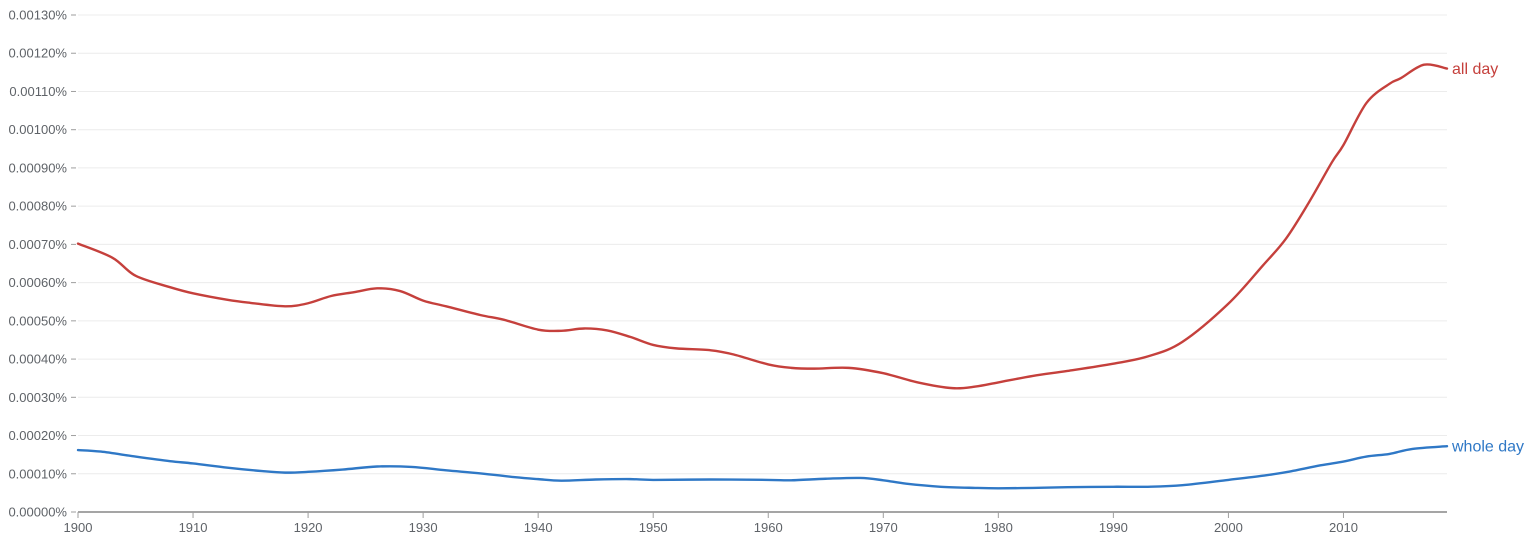  Describe the element at coordinates (37, 129) in the screenshot. I see `y-tick-label: 0.00100%` at that location.